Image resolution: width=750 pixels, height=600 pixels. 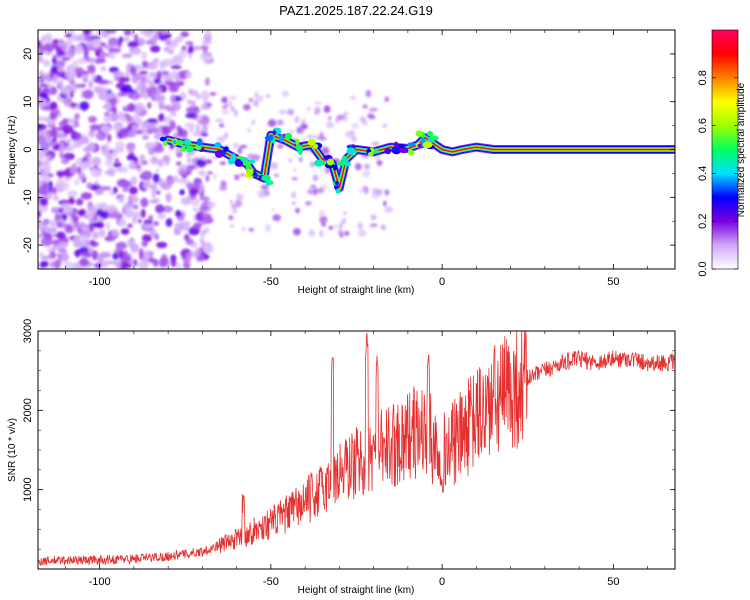 I want to click on chart-title: PAZ1.2025.187.22.24.G19, so click(x=356, y=10).